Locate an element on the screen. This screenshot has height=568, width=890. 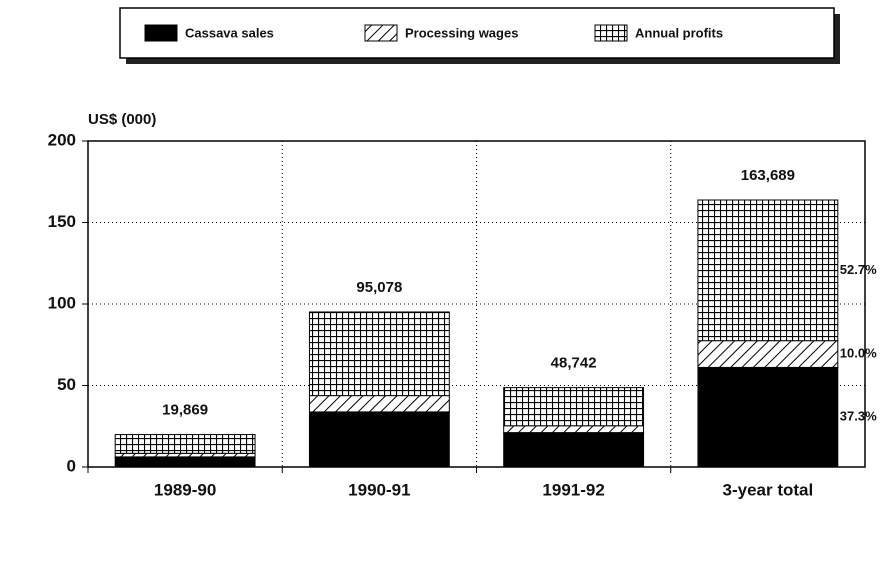
legend-text: Annual profits is located at coordinates (679, 32).